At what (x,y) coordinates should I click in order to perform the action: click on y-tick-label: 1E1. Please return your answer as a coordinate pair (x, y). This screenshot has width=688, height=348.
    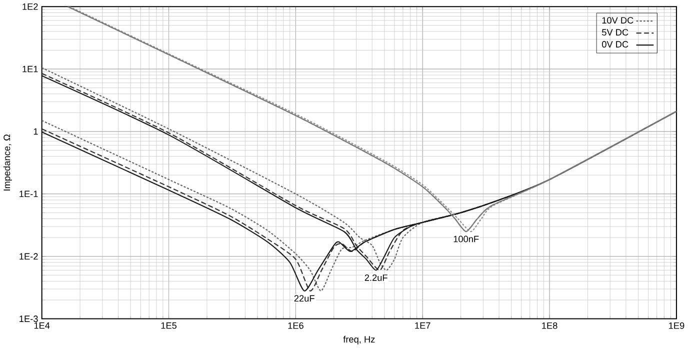
    Looking at the image, I should click on (30, 69).